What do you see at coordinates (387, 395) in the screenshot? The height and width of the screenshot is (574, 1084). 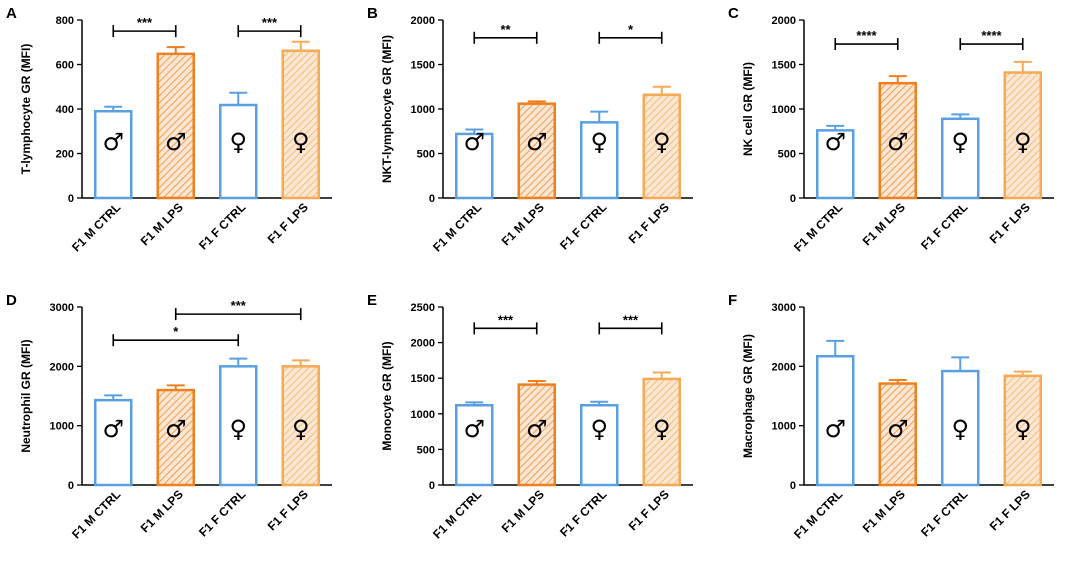 I see `y-axis-label: Monocyte GR (MFI)` at bounding box center [387, 395].